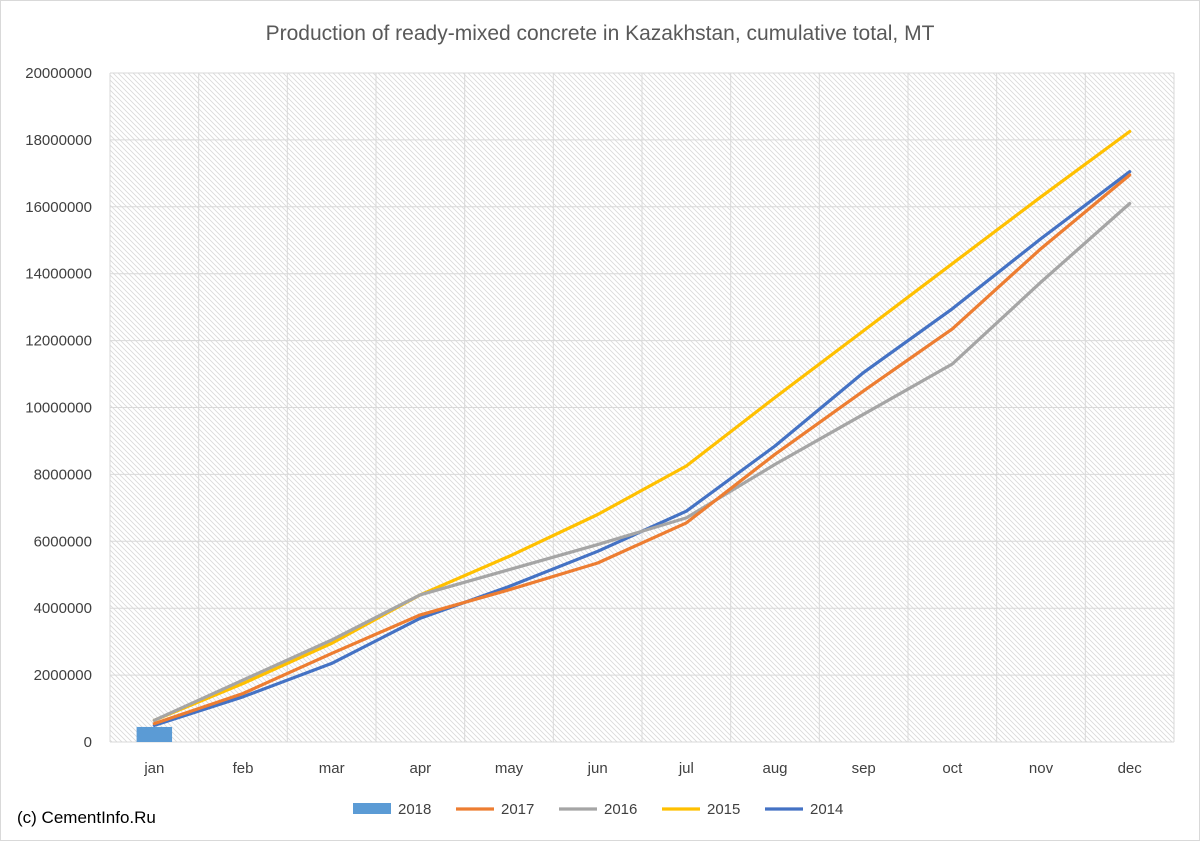 This screenshot has width=1200, height=841. Describe the element at coordinates (723, 809) in the screenshot. I see `legend-label-2015: 2015` at that location.